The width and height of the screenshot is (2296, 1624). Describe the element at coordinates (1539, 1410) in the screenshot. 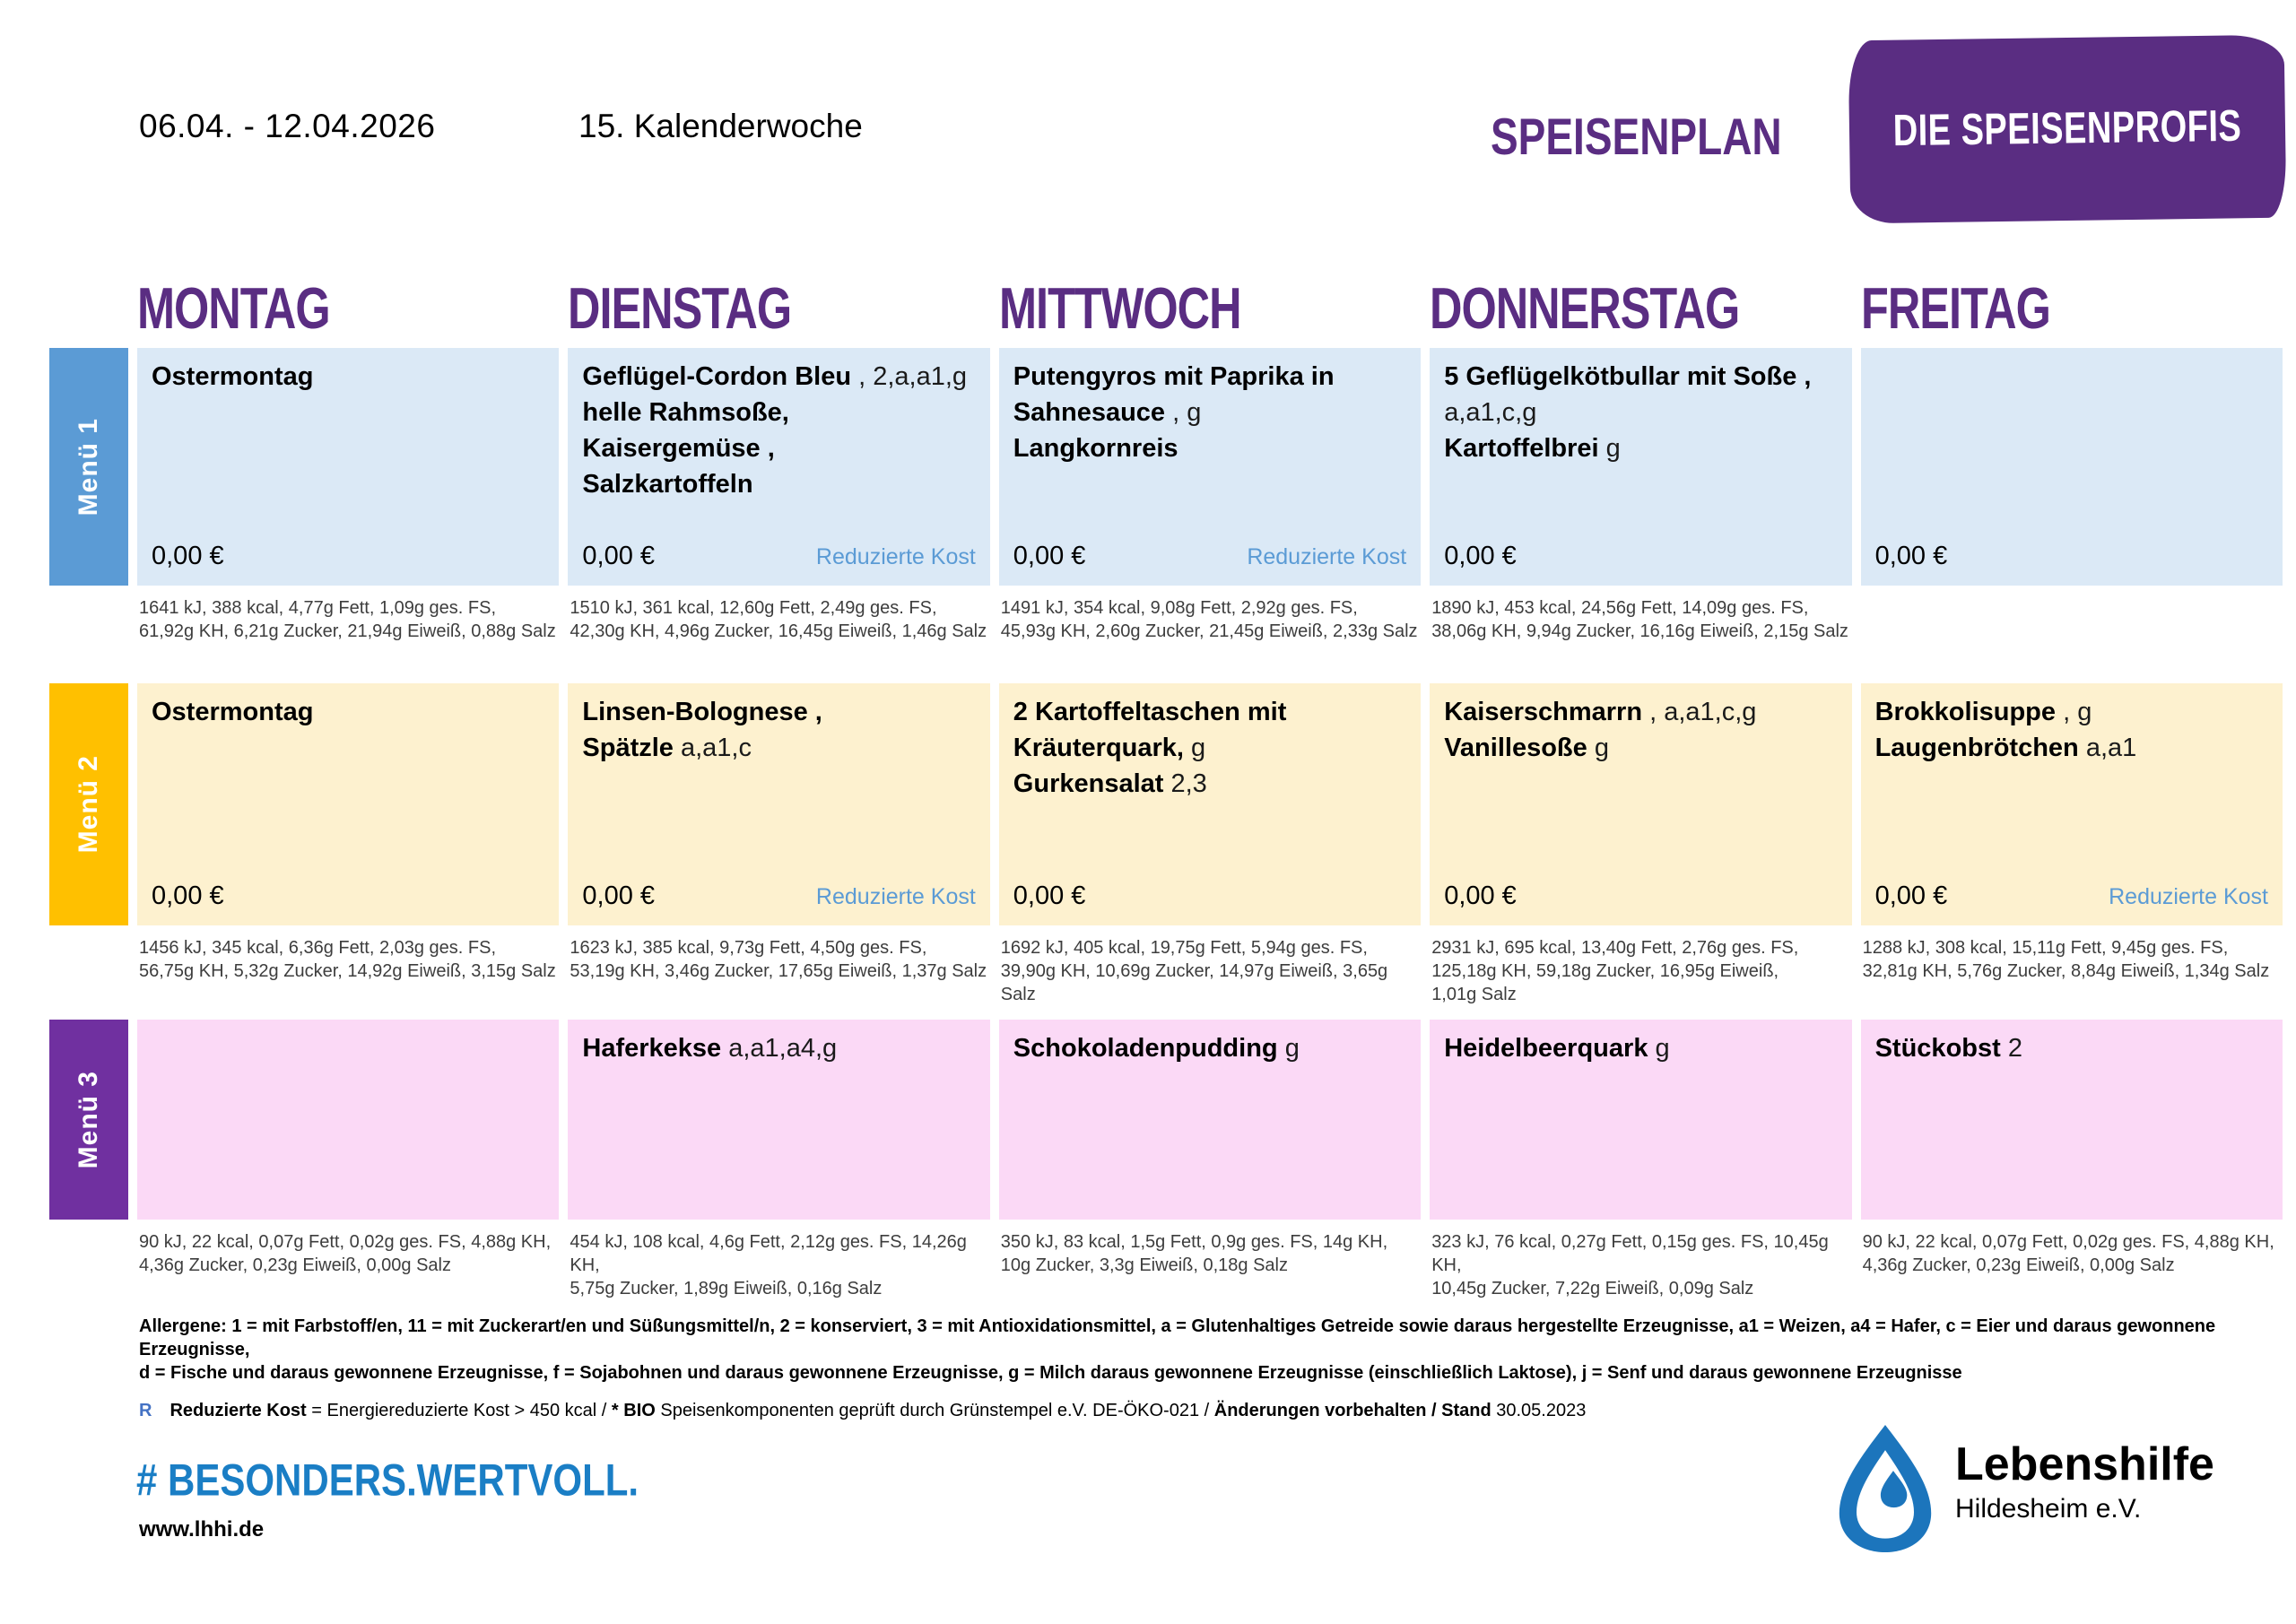

I see `note-text: 30.05.2023` at that location.